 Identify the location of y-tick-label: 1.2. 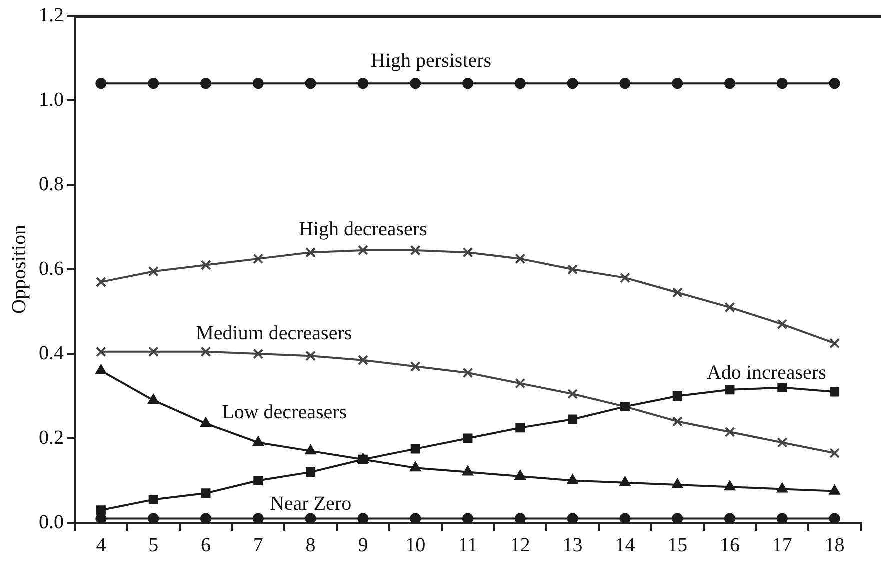
(51, 15).